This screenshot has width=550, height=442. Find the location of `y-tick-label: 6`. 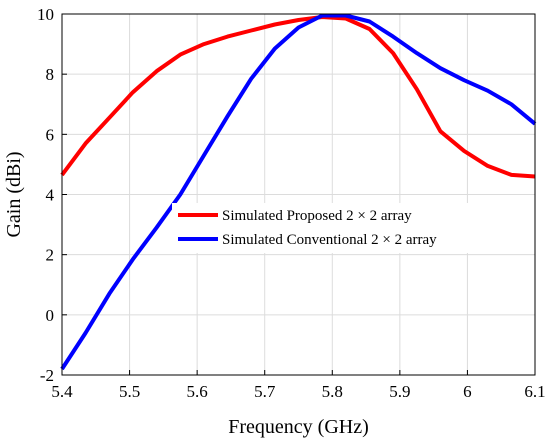

y-tick-label: 6 is located at coordinates (50, 134).